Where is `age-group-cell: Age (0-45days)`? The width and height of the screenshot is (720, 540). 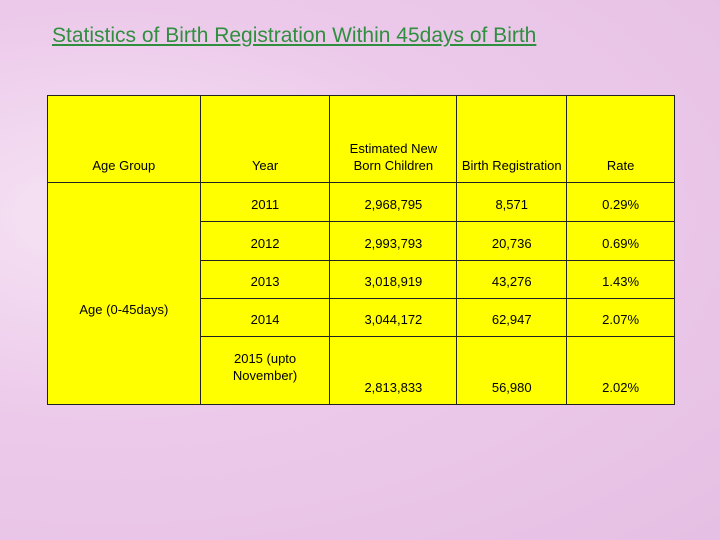
age-group-cell: Age (0-45days) is located at coordinates (124, 293).